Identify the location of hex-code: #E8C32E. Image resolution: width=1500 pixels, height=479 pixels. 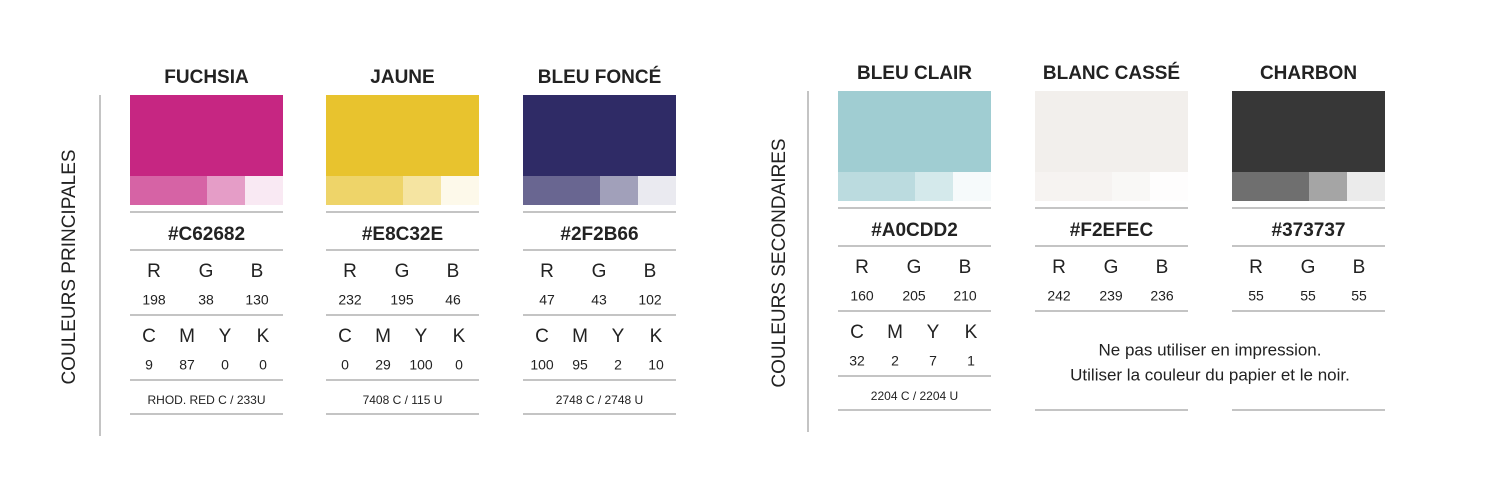
(402, 234).